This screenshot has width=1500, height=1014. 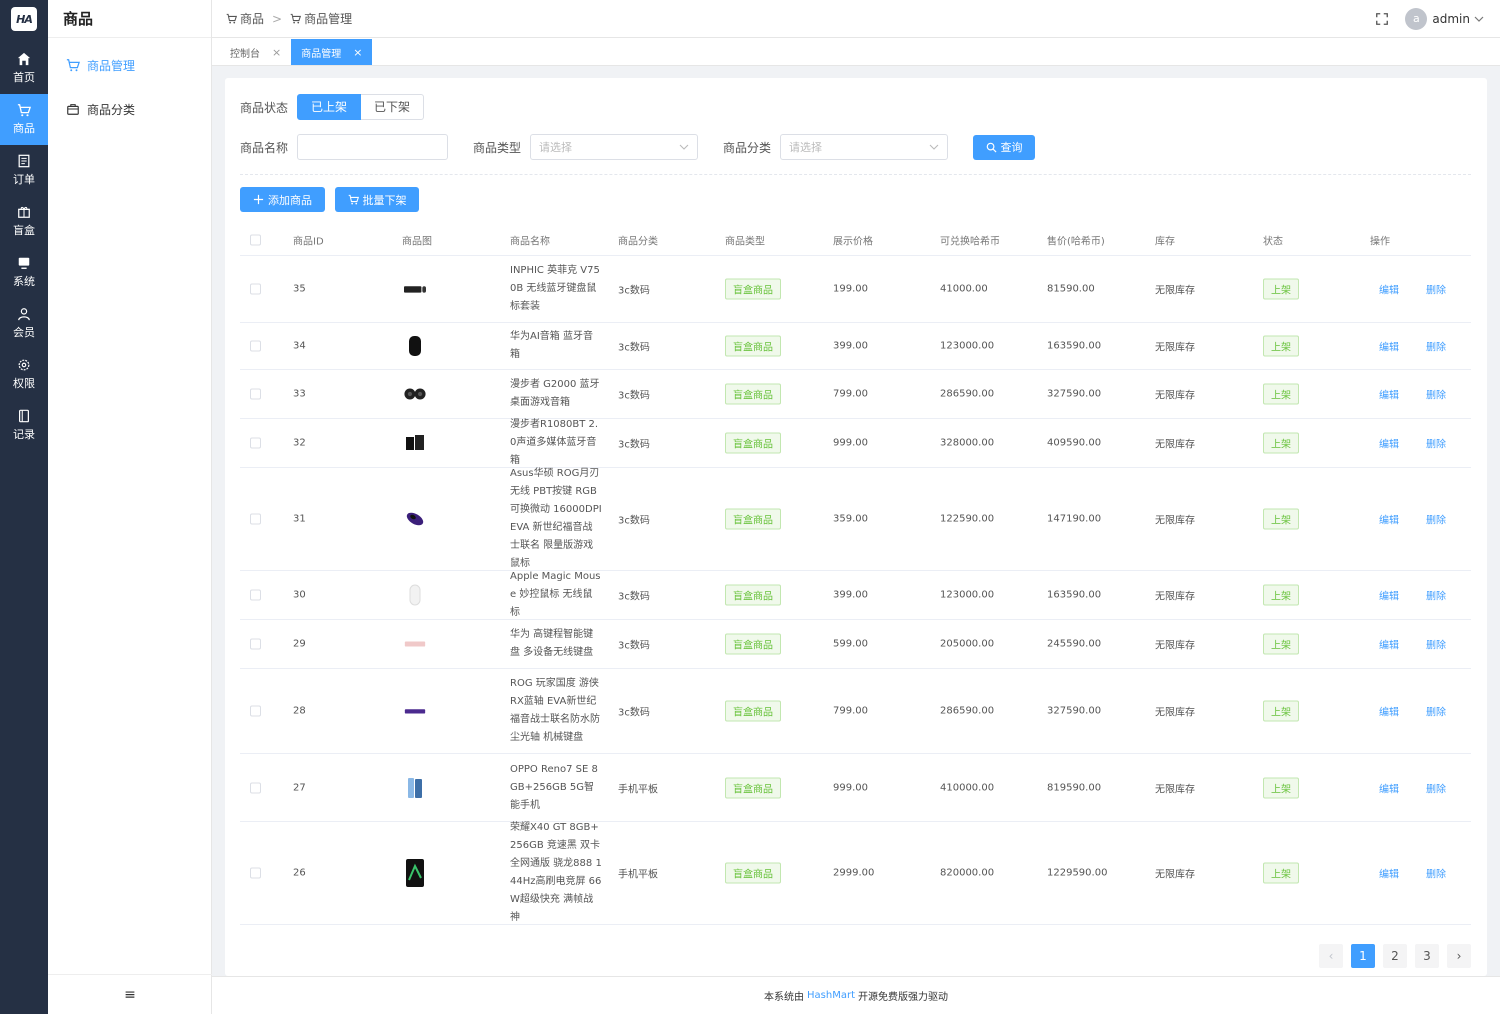 I want to click on box-icon, so click(x=24, y=212).